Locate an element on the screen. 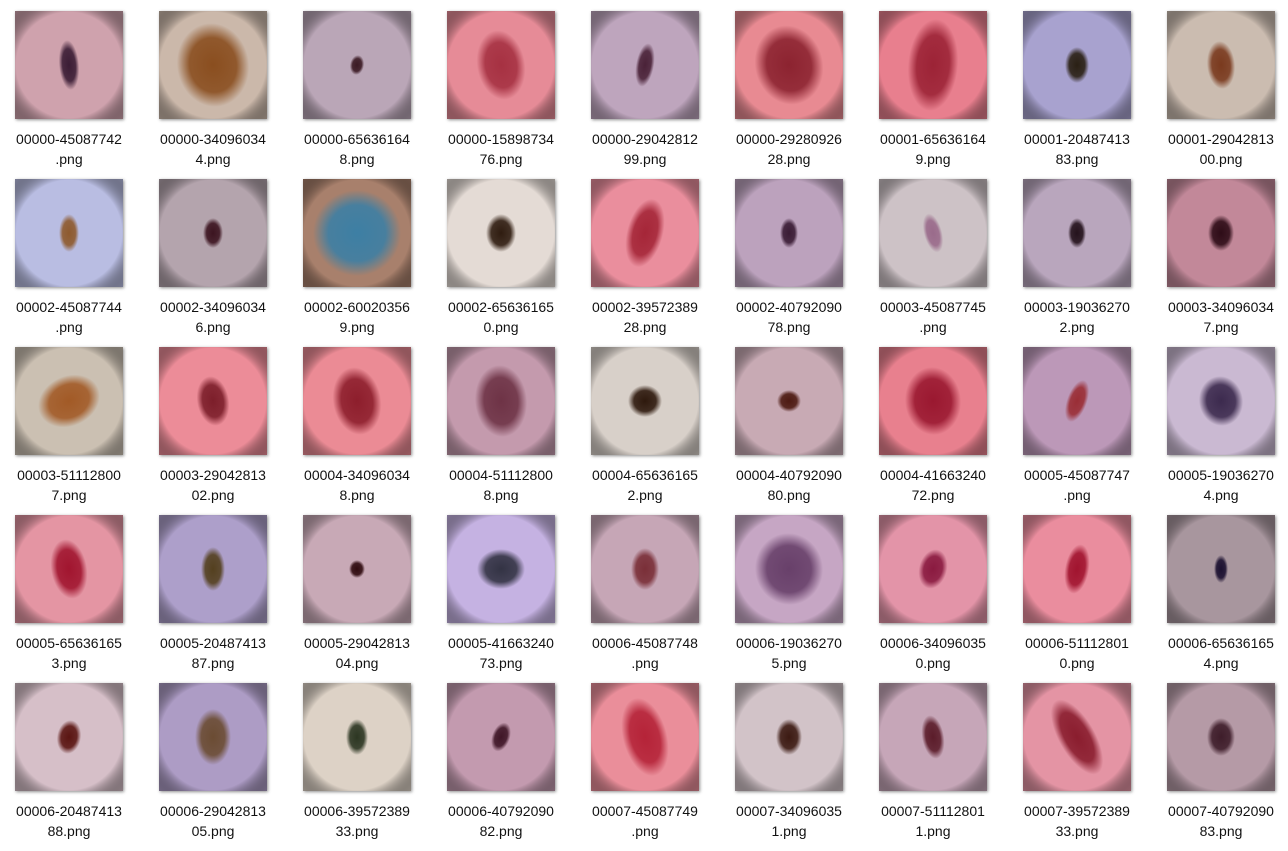 This screenshot has height=851, width=1288. file-item: 00004-40792090 80.png is located at coordinates (791, 431).